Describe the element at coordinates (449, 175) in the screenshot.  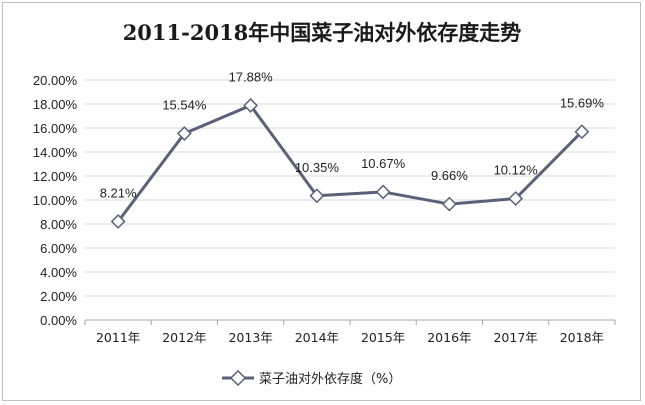
I see `data-label: 9.66%` at that location.